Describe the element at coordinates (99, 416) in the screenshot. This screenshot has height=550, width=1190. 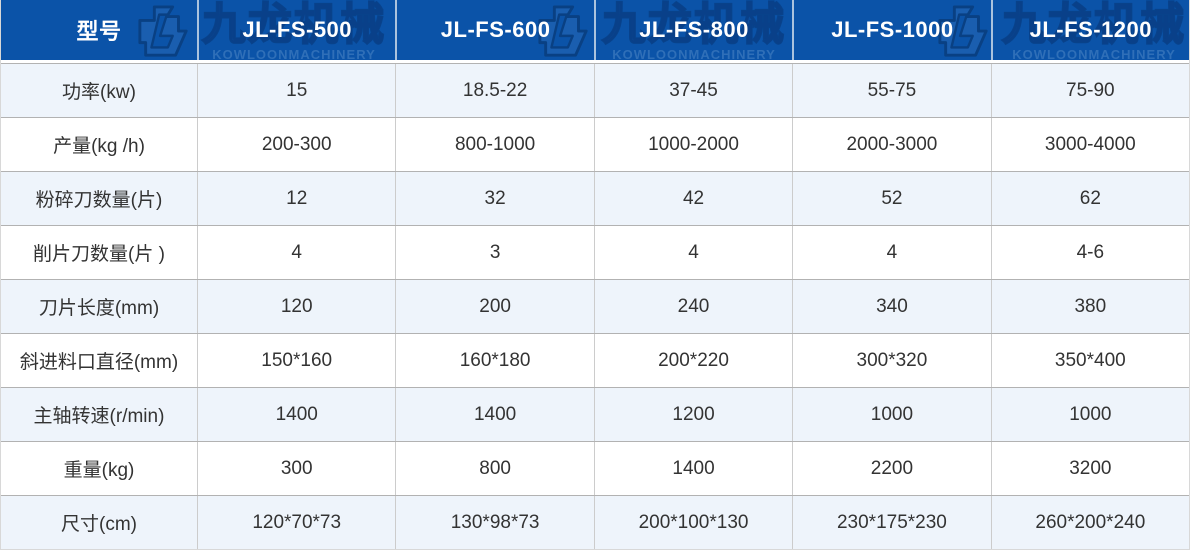
I see `row-label: 主轴转速(r/min)` at that location.